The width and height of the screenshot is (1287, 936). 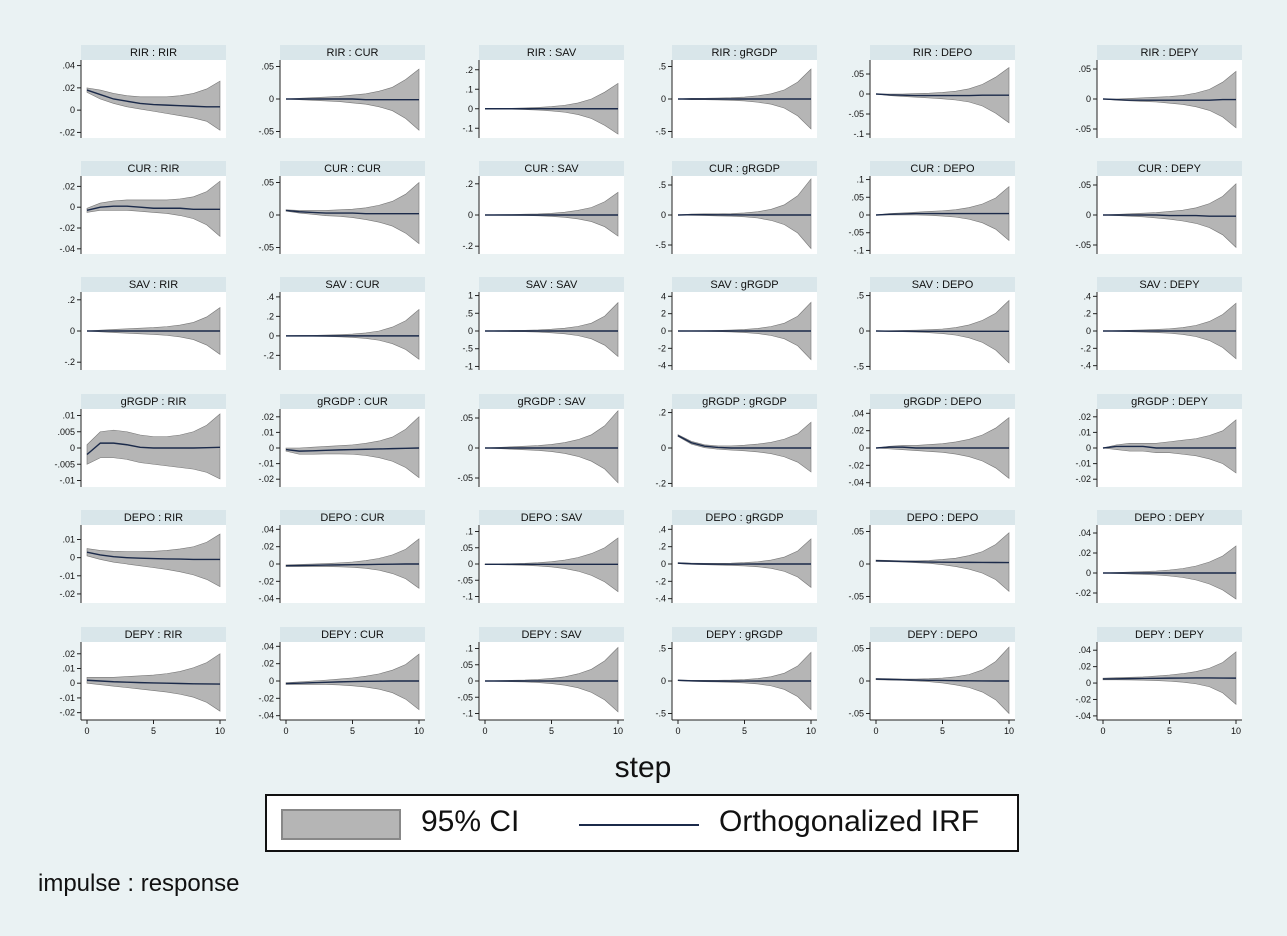 I want to click on panel-title: RIR : CUR, so click(x=353, y=53).